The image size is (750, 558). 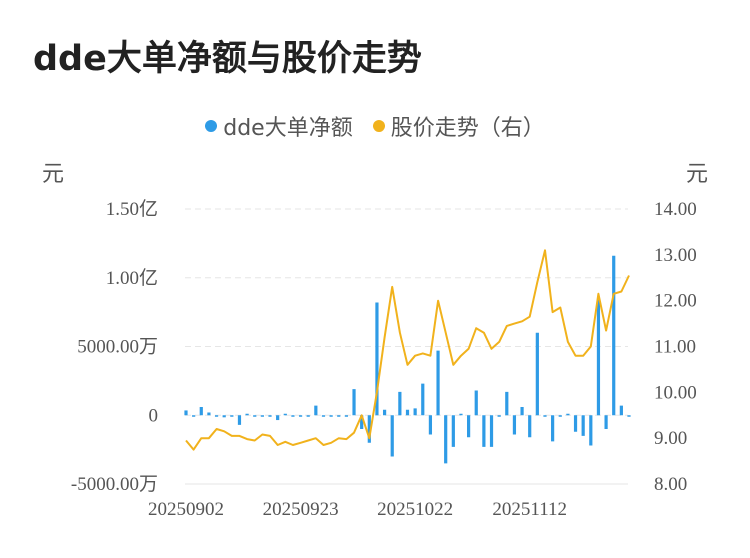 I want to click on left-axis-tick-label: 5000.00万, so click(x=117, y=347).